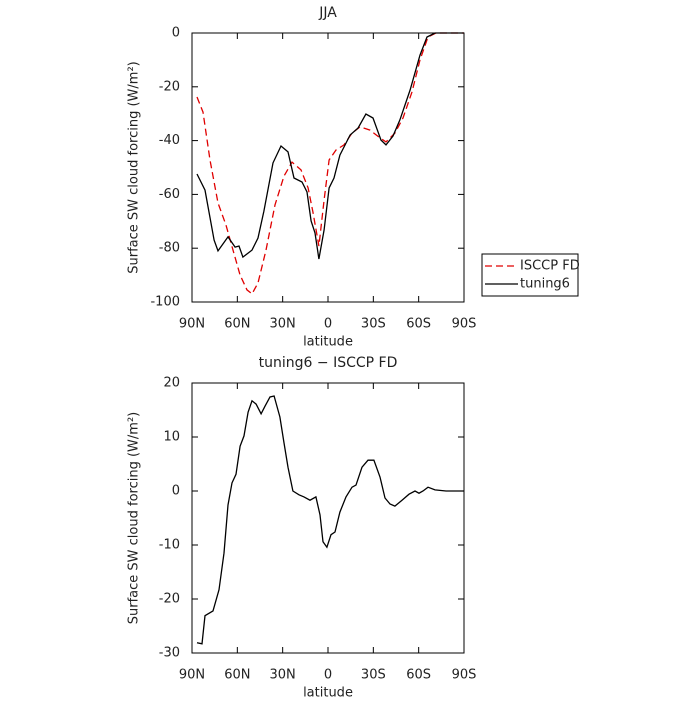  I want to click on y-tick-label: -40, so click(169, 140).